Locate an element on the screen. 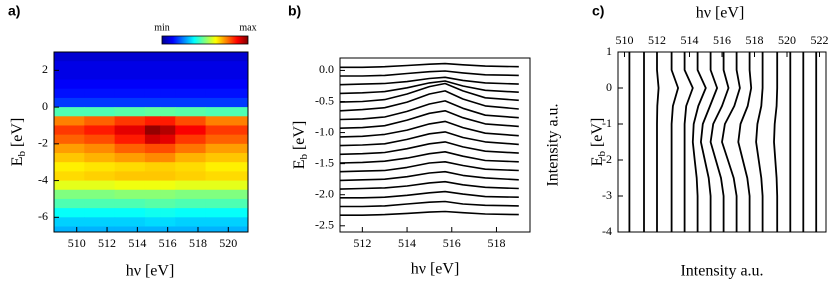  x-tick-label: 522 is located at coordinates (820, 40).